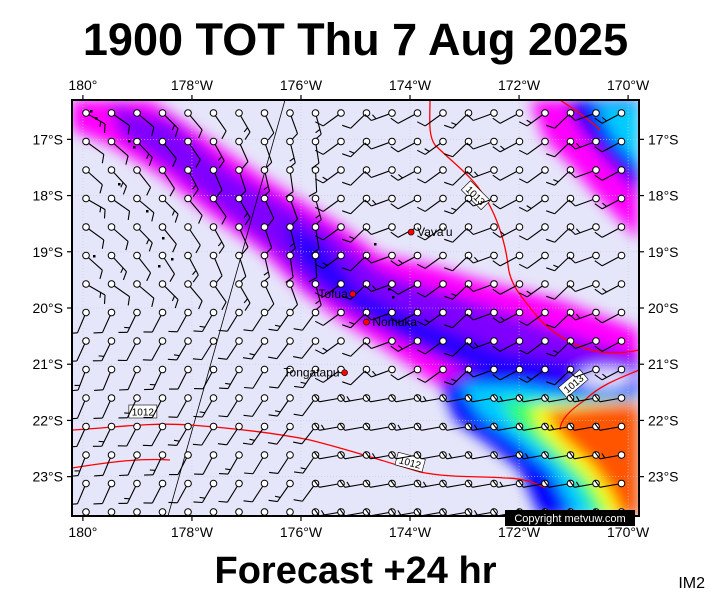  I want to click on isobar-label: 1012, so click(143, 411).